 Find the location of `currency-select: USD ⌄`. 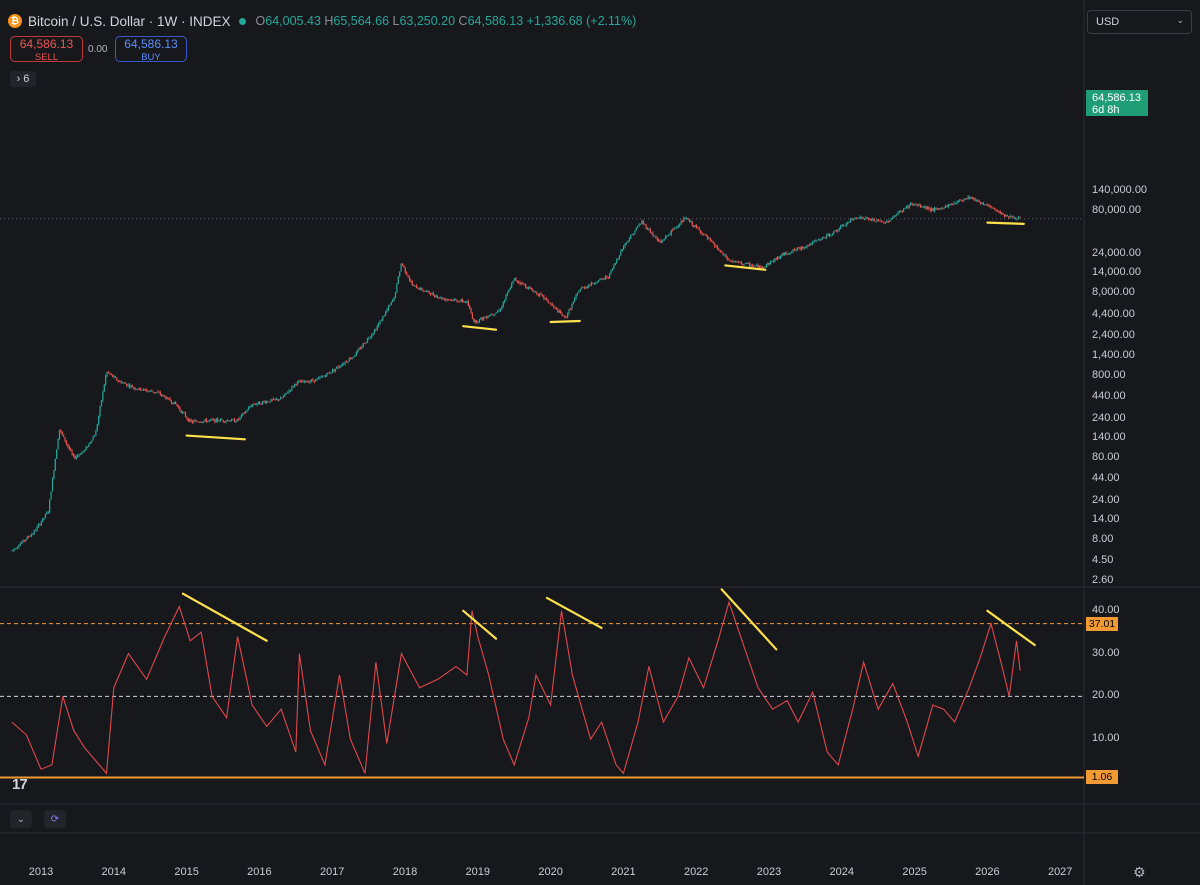

currency-select: USD ⌄ is located at coordinates (1139, 22).